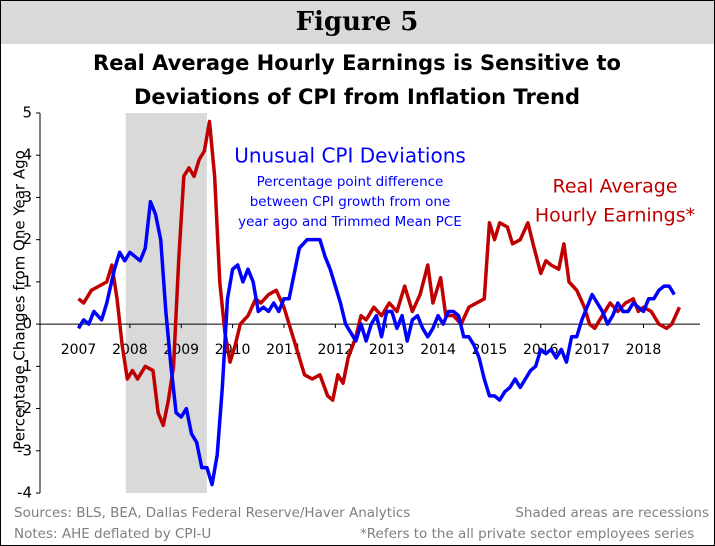 Image resolution: width=715 pixels, height=546 pixels. Describe the element at coordinates (27, 281) in the screenshot. I see `y-tick-label: 1` at that location.